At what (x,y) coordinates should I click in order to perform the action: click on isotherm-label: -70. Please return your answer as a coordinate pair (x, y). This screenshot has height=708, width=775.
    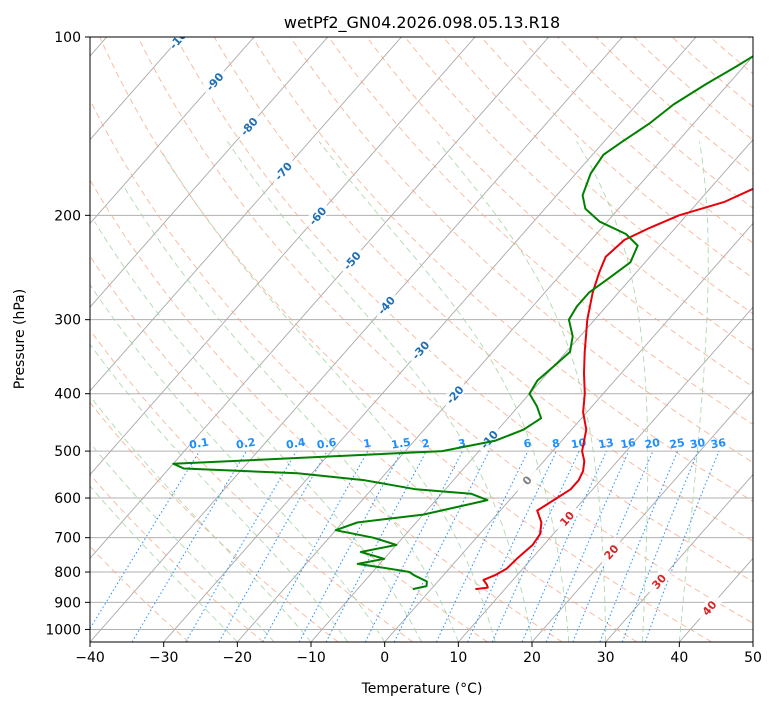
    Looking at the image, I should click on (283, 171).